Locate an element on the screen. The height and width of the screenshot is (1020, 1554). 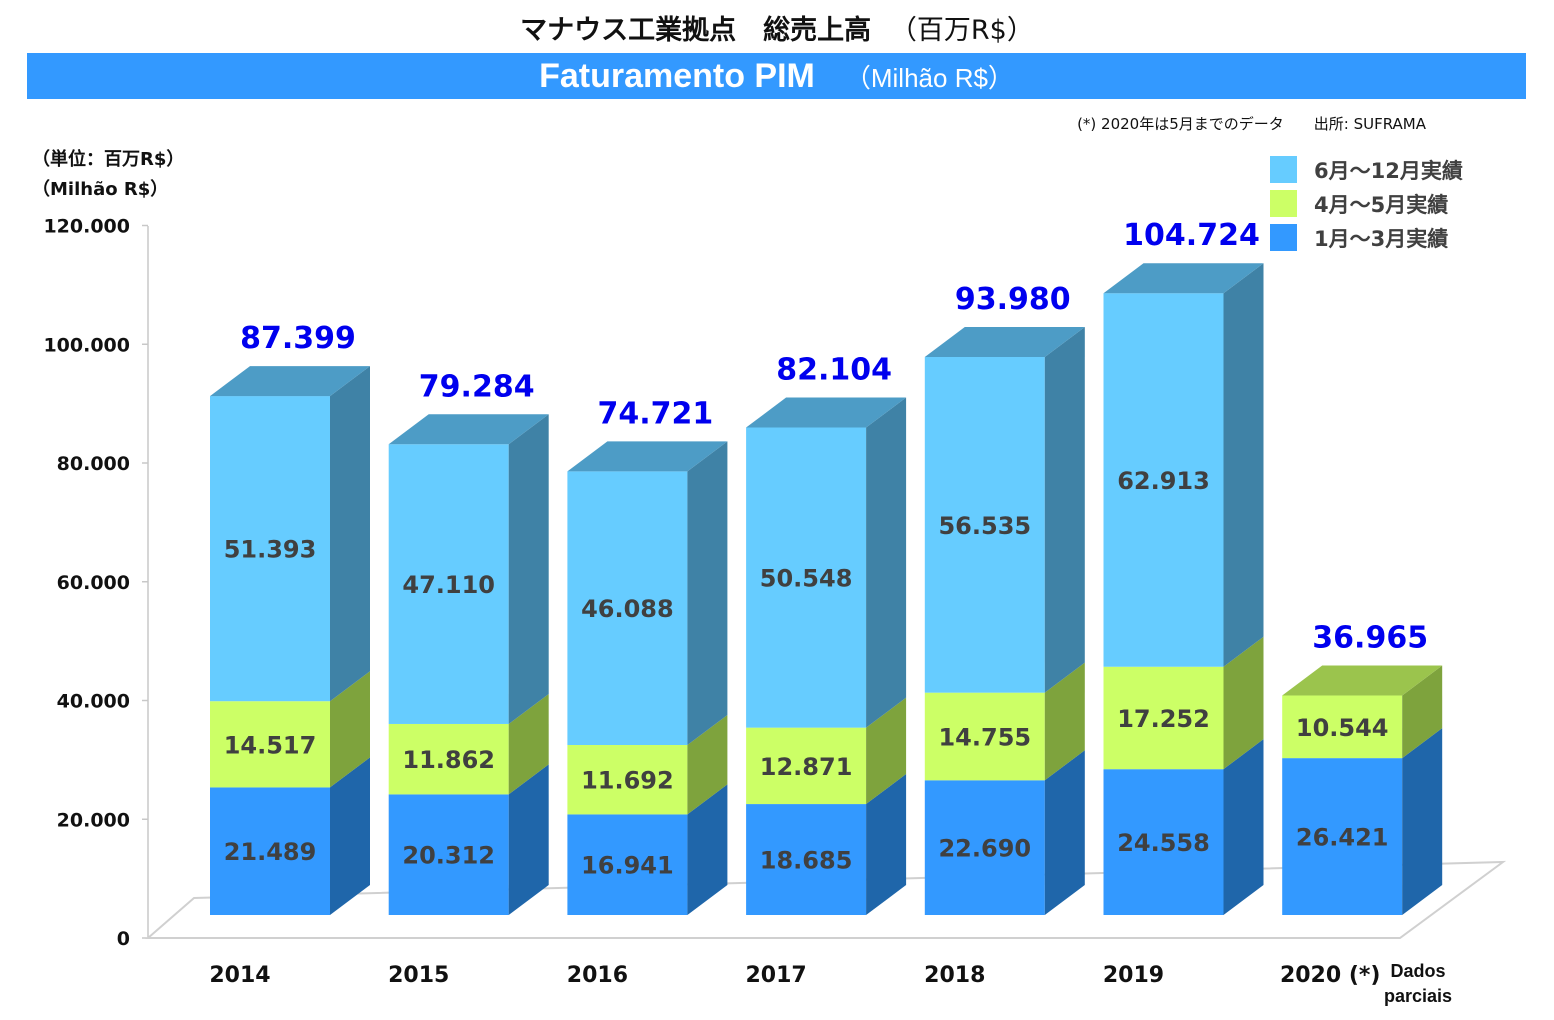
data-label: 26.421 is located at coordinates (1342, 838).